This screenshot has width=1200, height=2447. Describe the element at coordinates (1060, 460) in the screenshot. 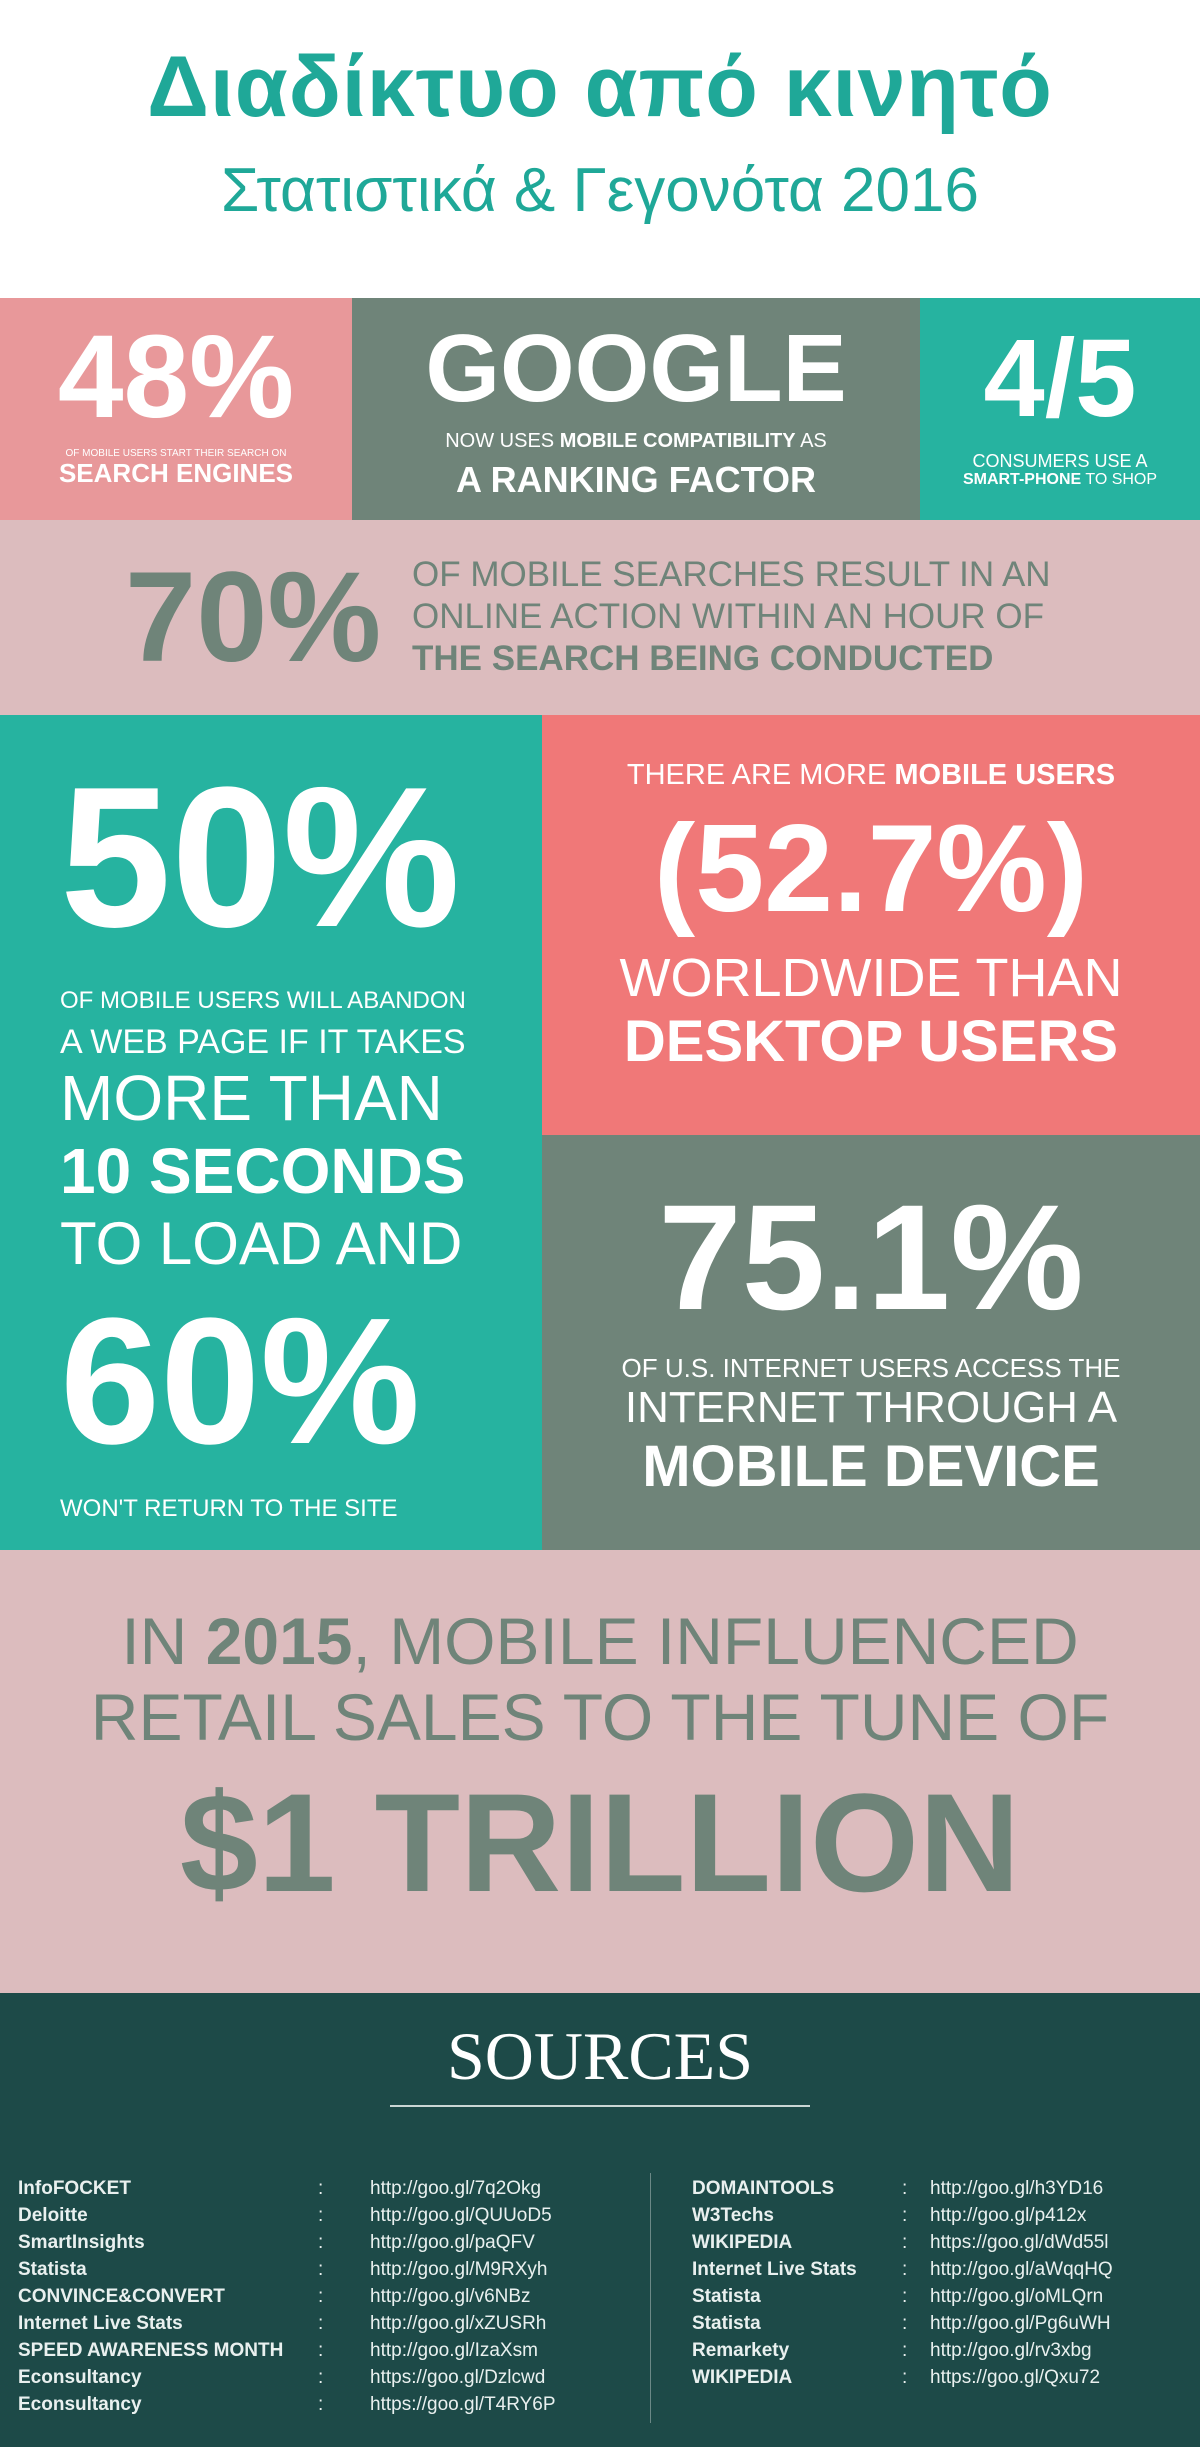

I see `stat-text: CONSUMERS USE A` at that location.